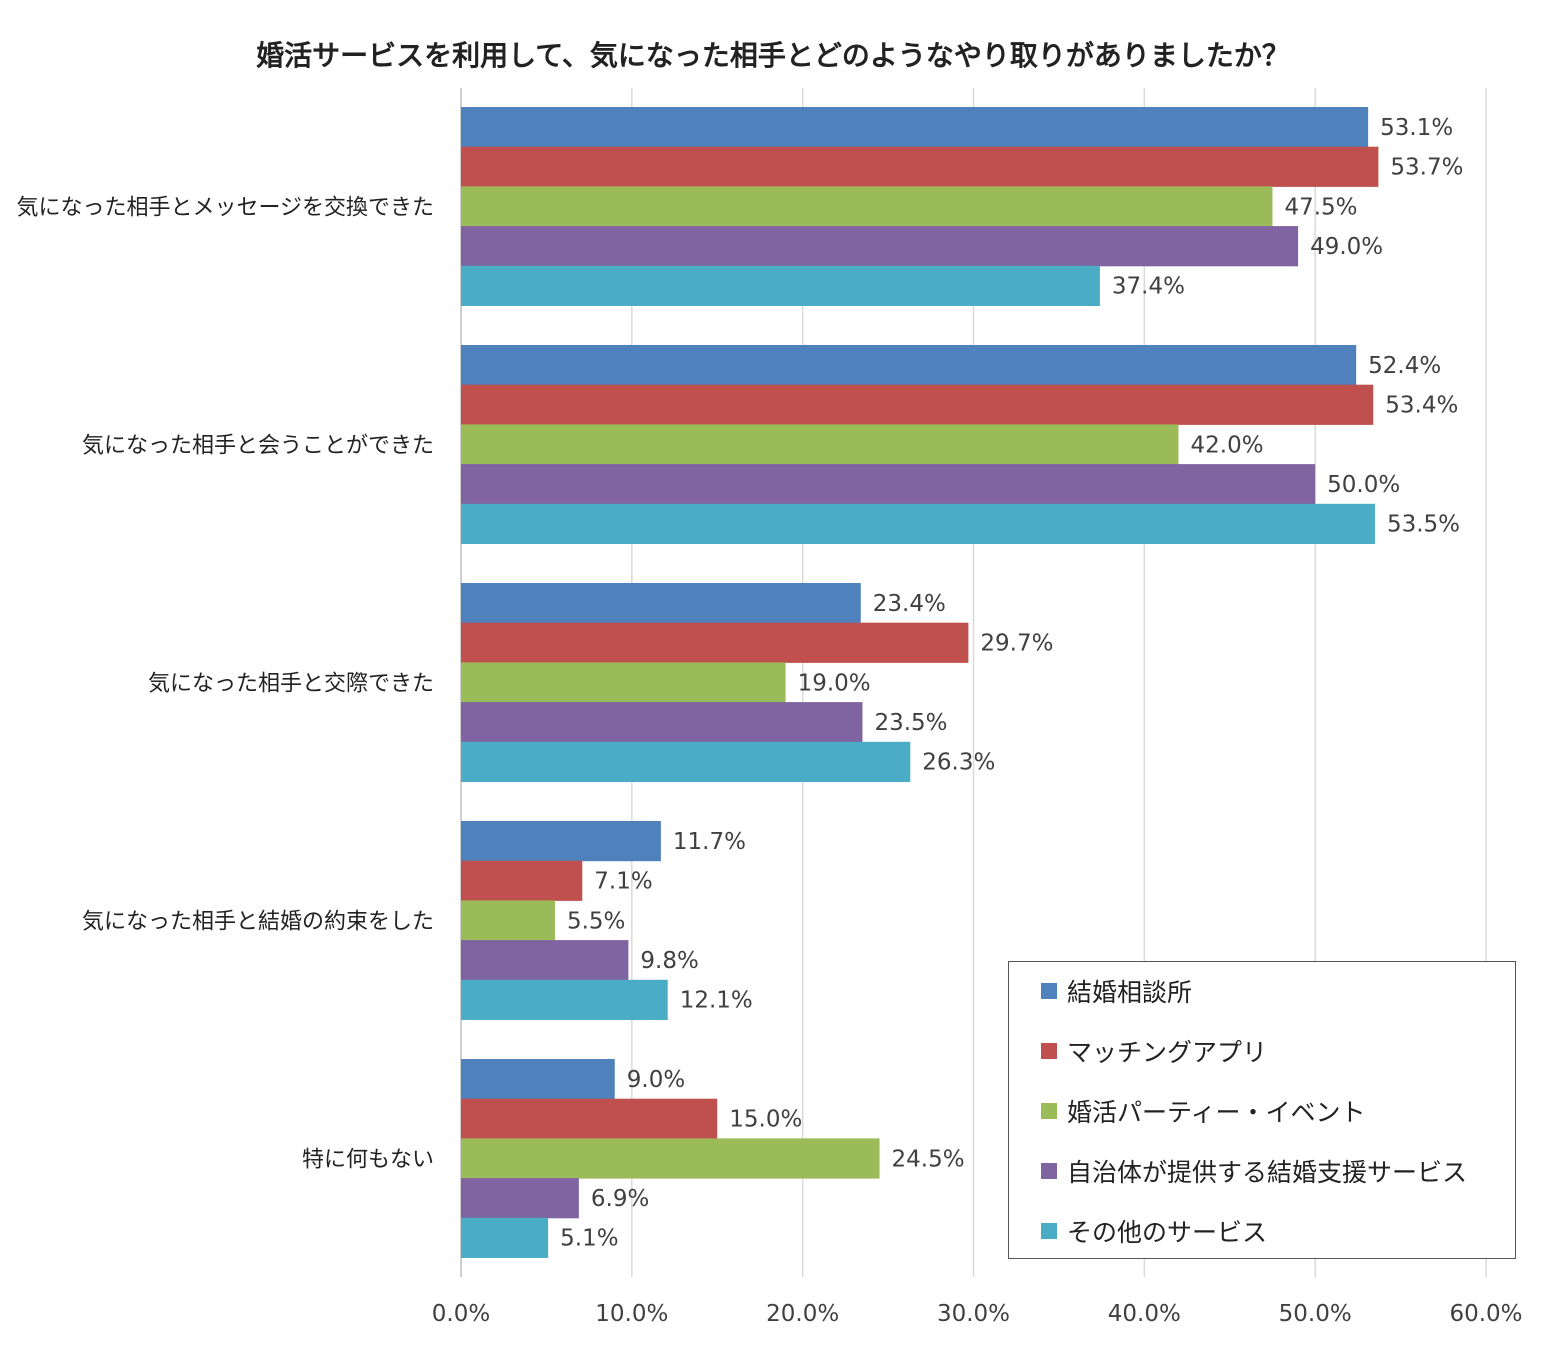 This screenshot has height=1350, width=1546. What do you see at coordinates (709, 842) in the screenshot?
I see `value-label: 11.7%` at bounding box center [709, 842].